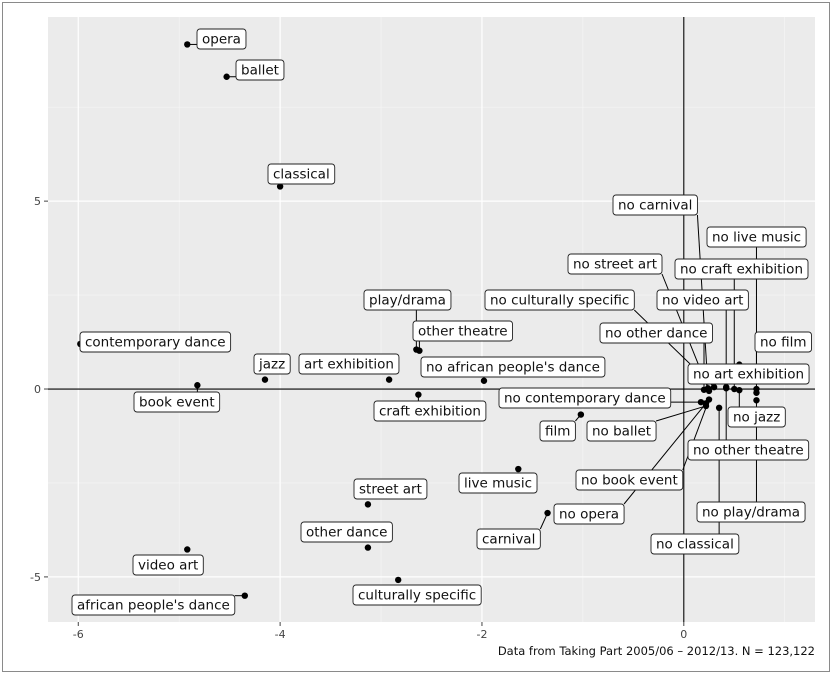 This screenshot has height=678, width=836. I want to click on point-label: street art, so click(390, 489).